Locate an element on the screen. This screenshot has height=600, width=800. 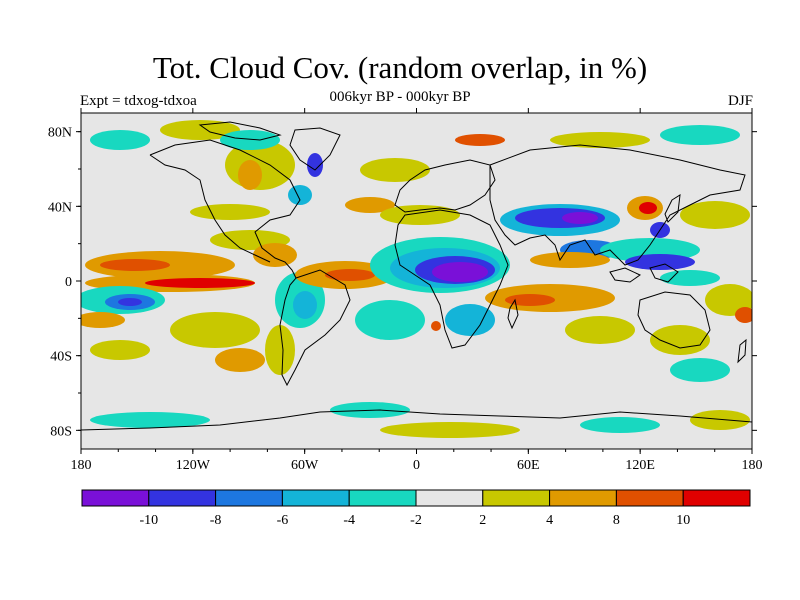
colorbar: -10 -8 -6 -4 -2 2 4 8 10 is located at coordinates (416, 508).